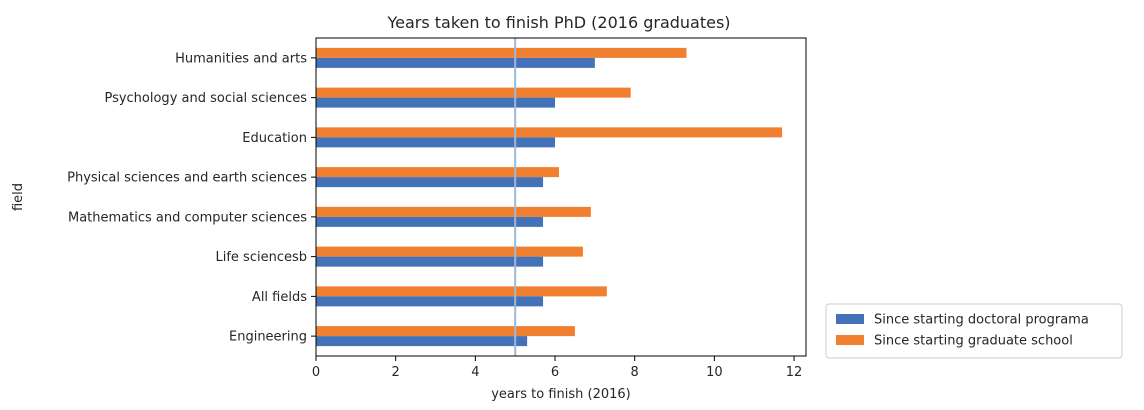  What do you see at coordinates (555, 372) in the screenshot?
I see `x-tick-label: 6` at bounding box center [555, 372].